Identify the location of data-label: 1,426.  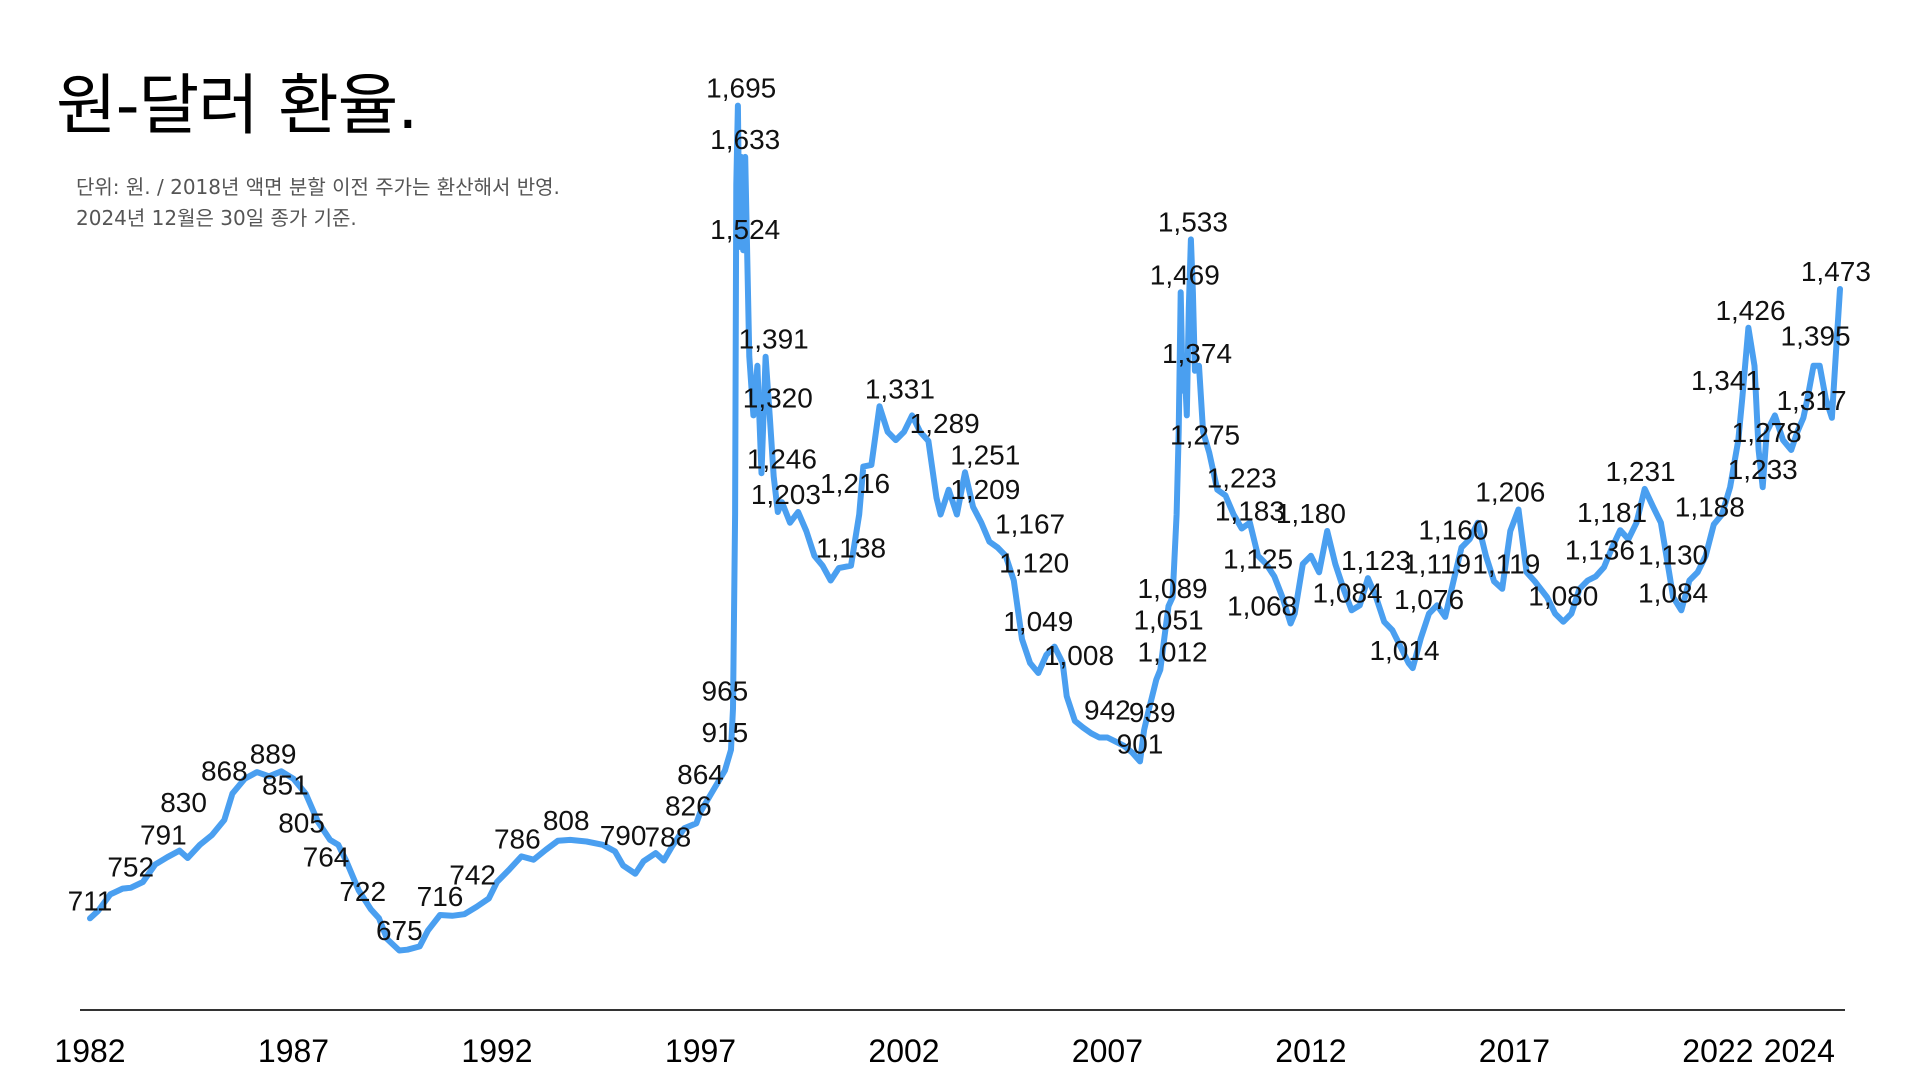
(1750, 310).